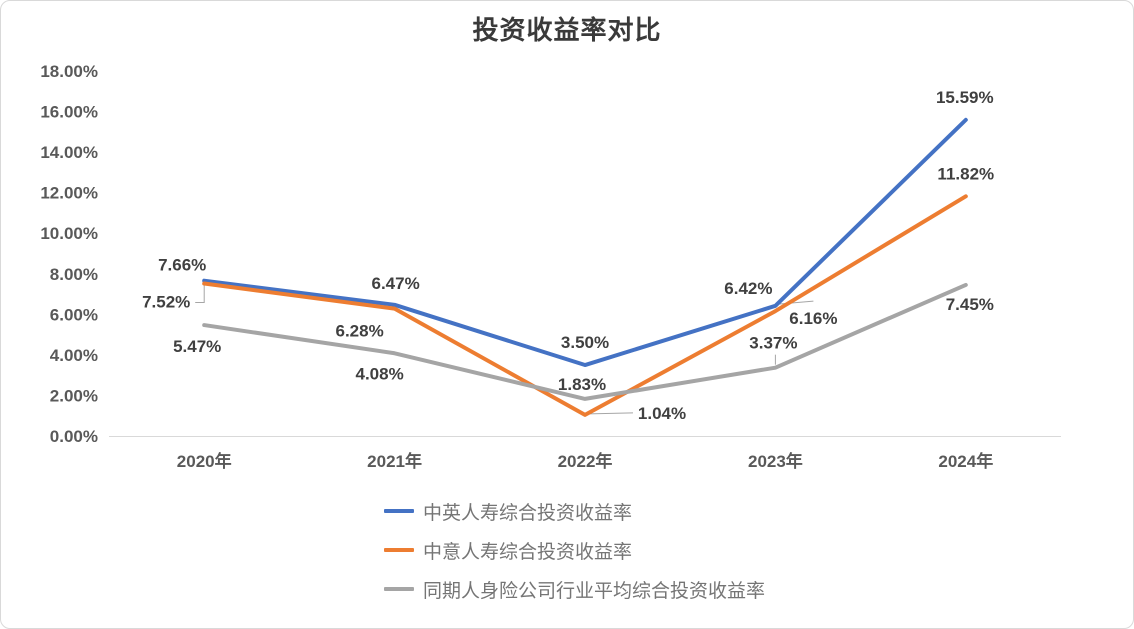 The height and width of the screenshot is (629, 1134). Describe the element at coordinates (379, 373) in the screenshot. I see `data-label: 4.08%` at that location.